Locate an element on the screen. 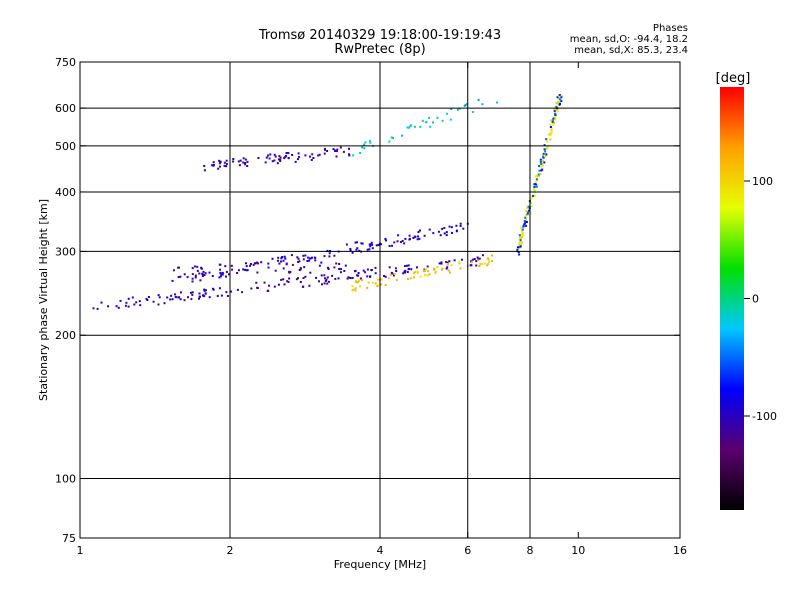  phases-o-stats: mean, sd,O: -94.4, 18.2 is located at coordinates (628, 39).